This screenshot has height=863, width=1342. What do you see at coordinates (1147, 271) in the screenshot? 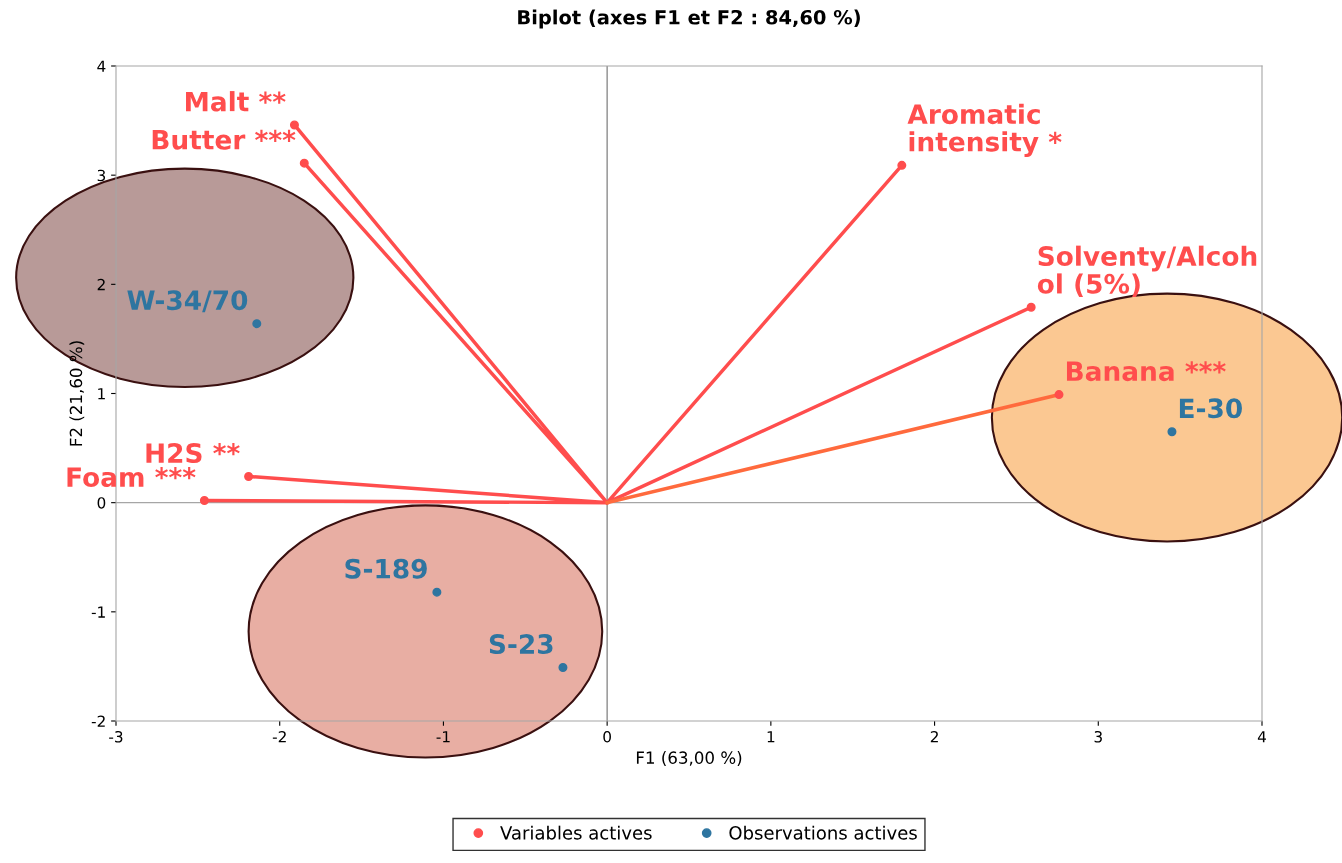
I see `annotation: Solventy/Alcoh ol (5%)` at bounding box center [1147, 271].